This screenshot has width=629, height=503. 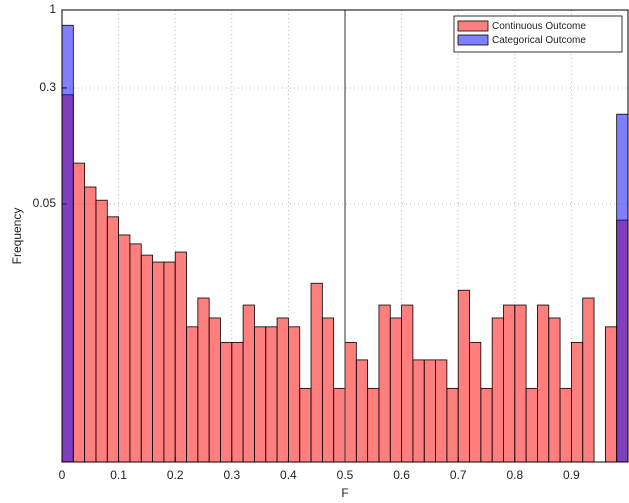 What do you see at coordinates (571, 475) in the screenshot?
I see `x-tick-label: 0.9` at bounding box center [571, 475].